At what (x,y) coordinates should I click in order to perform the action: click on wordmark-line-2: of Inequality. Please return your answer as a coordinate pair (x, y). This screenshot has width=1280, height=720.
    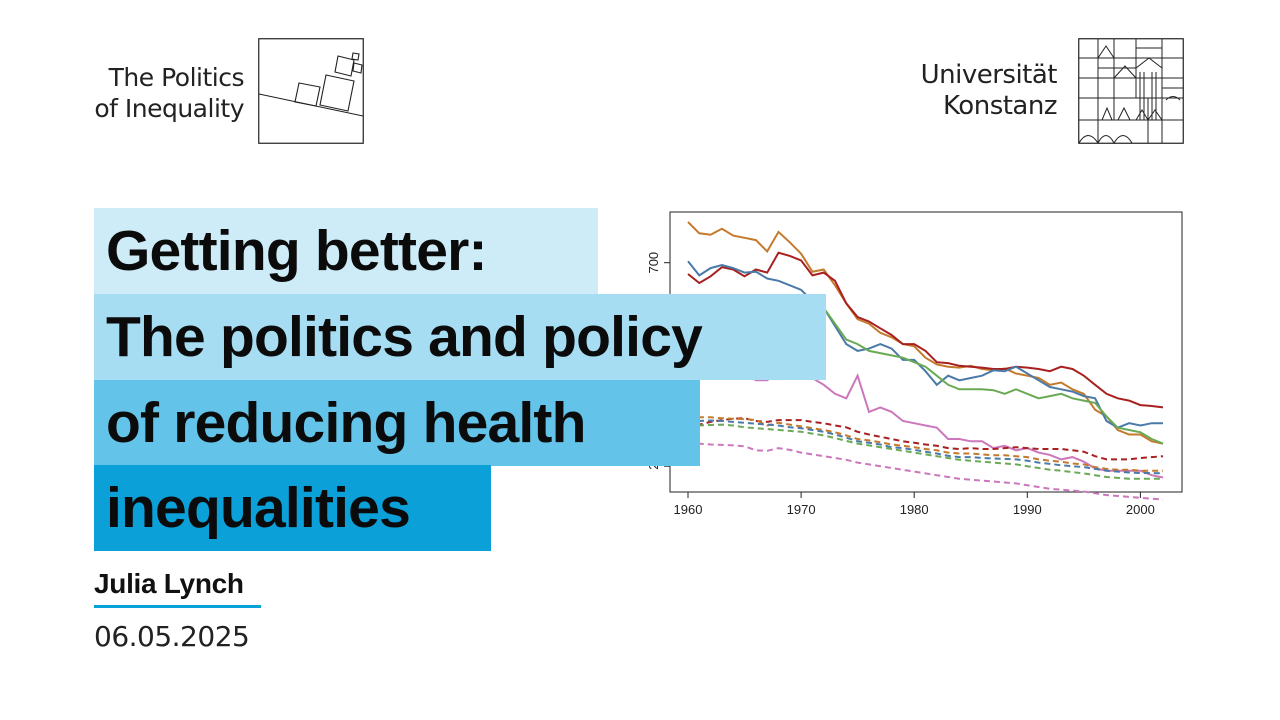
    Looking at the image, I should click on (169, 108).